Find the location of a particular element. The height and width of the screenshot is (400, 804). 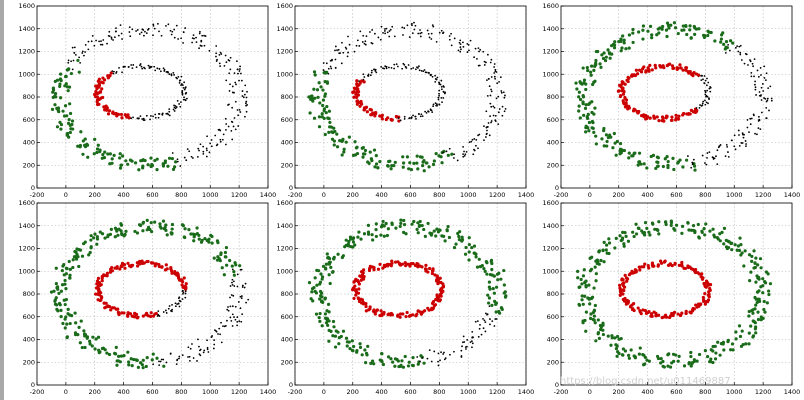

y-tick-label: 600 is located at coordinates (553, 120).